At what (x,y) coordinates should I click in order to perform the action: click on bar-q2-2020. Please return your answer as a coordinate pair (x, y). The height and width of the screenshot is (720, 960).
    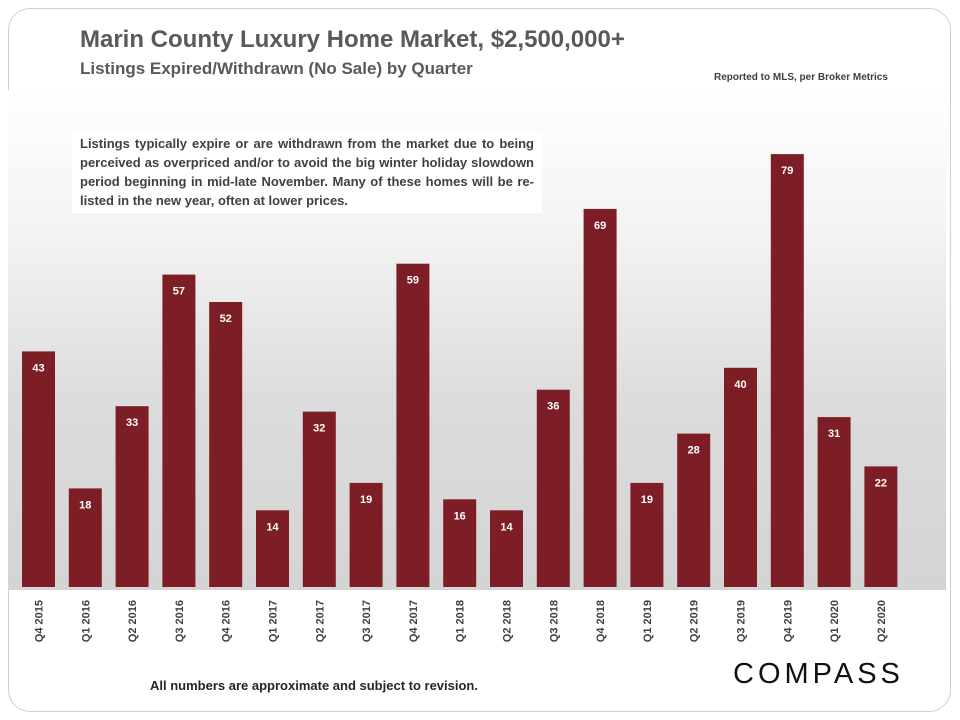
    Looking at the image, I should click on (881, 526).